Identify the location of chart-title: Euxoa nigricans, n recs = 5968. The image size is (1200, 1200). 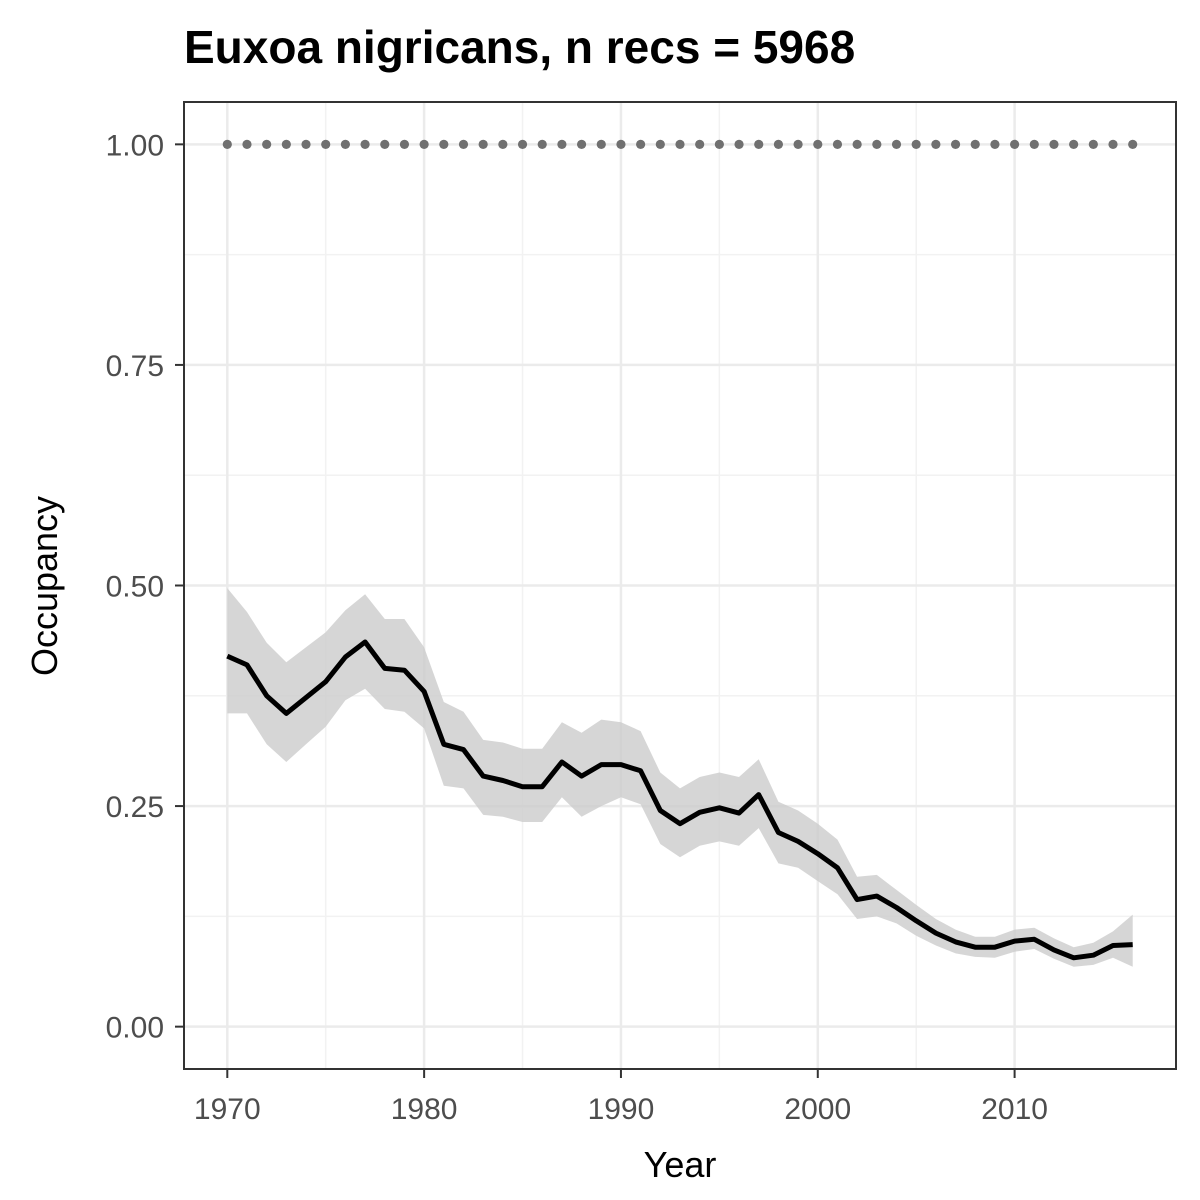
(519, 47).